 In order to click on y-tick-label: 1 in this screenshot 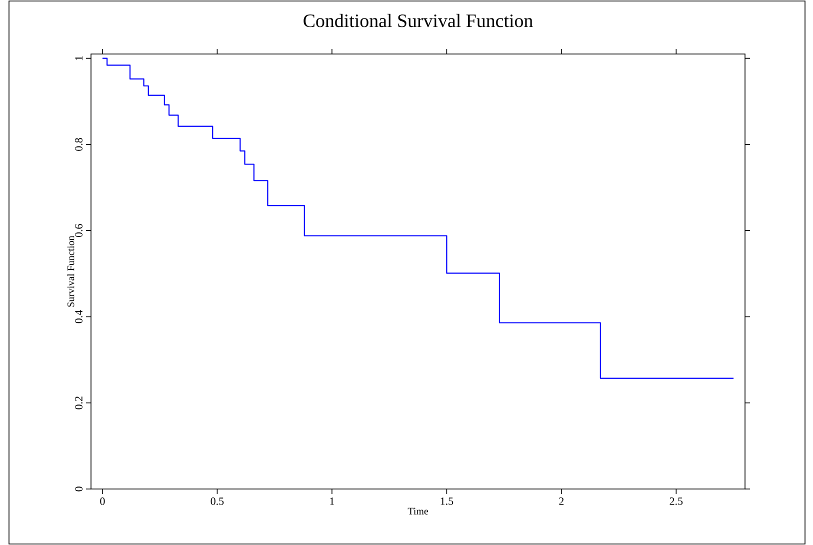, I will do `click(78, 58)`.